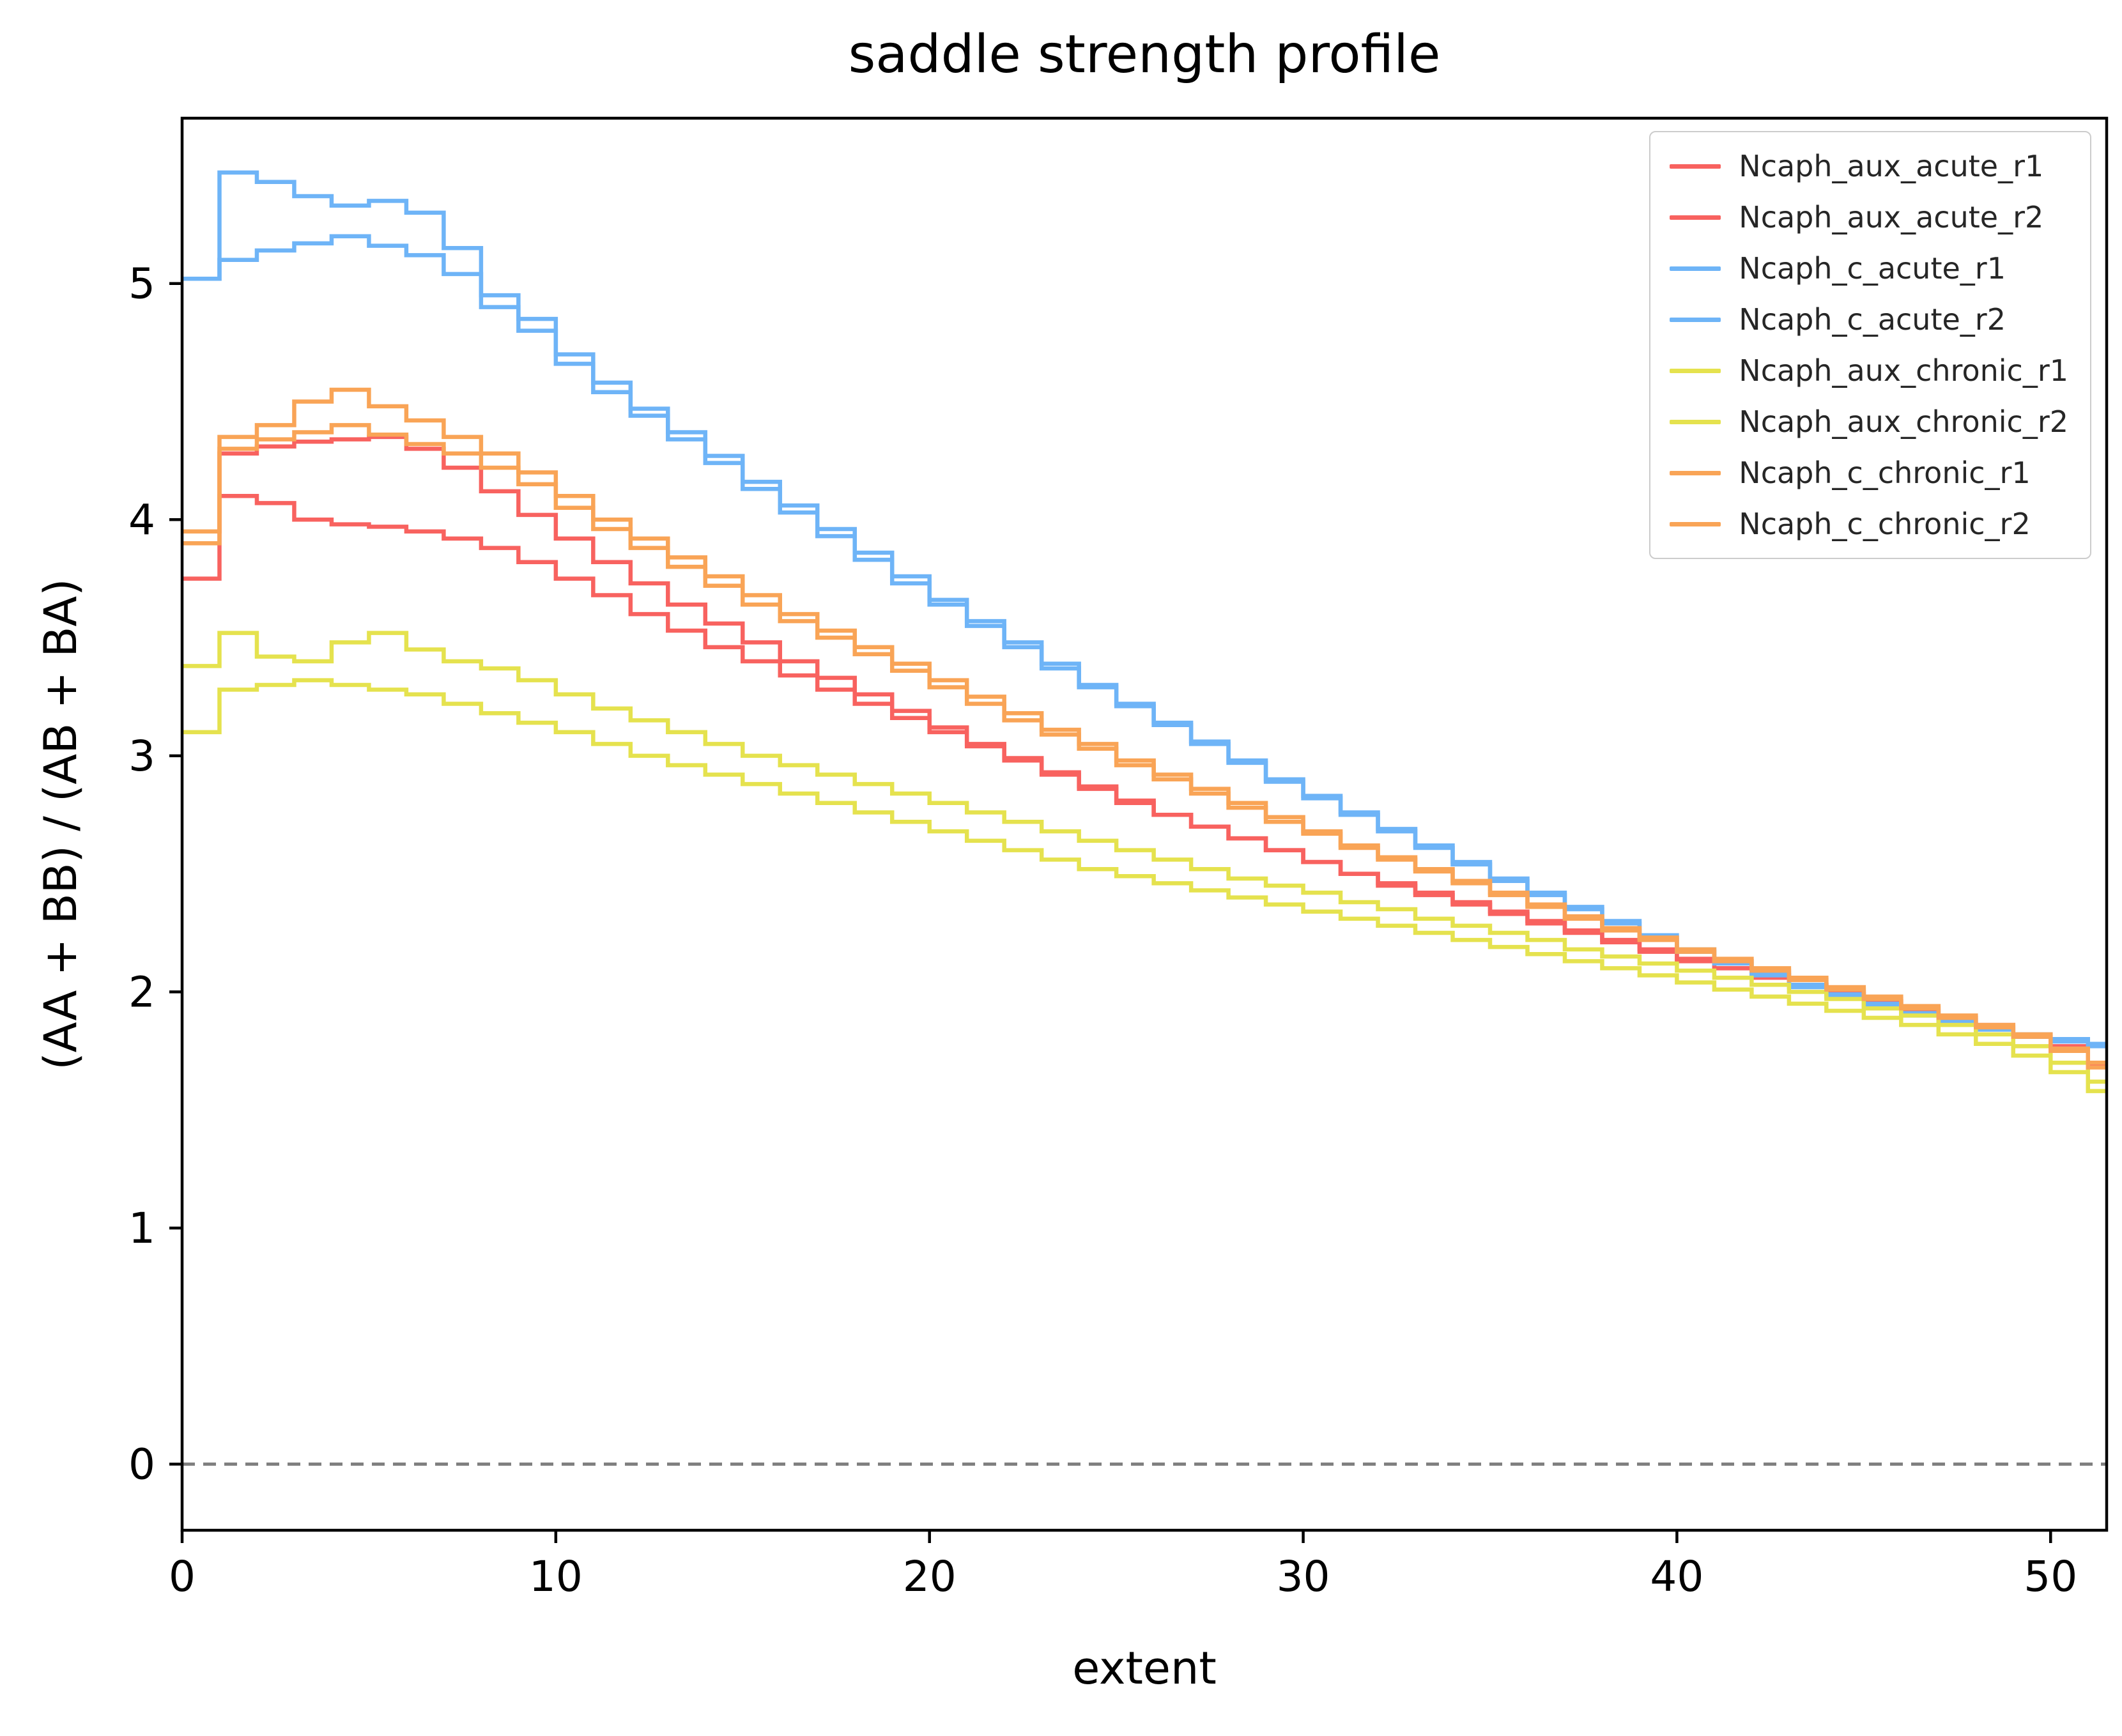 Image resolution: width=2122 pixels, height=1736 pixels. I want to click on legend-label: Ncaph_c_chronic_r2, so click(1885, 524).